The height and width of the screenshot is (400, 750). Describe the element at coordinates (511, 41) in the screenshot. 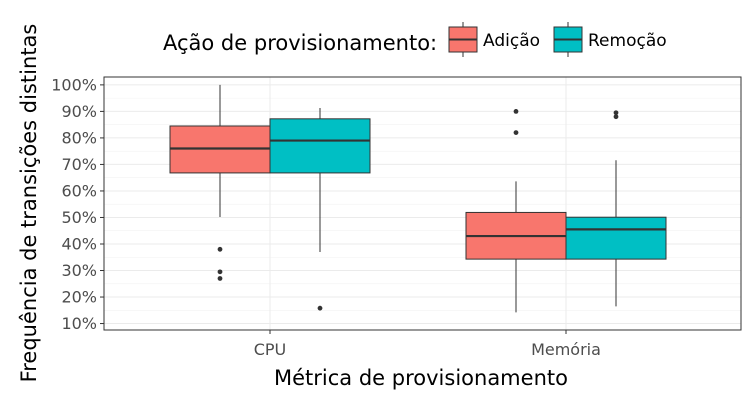

I see `legend-label: Adição` at that location.